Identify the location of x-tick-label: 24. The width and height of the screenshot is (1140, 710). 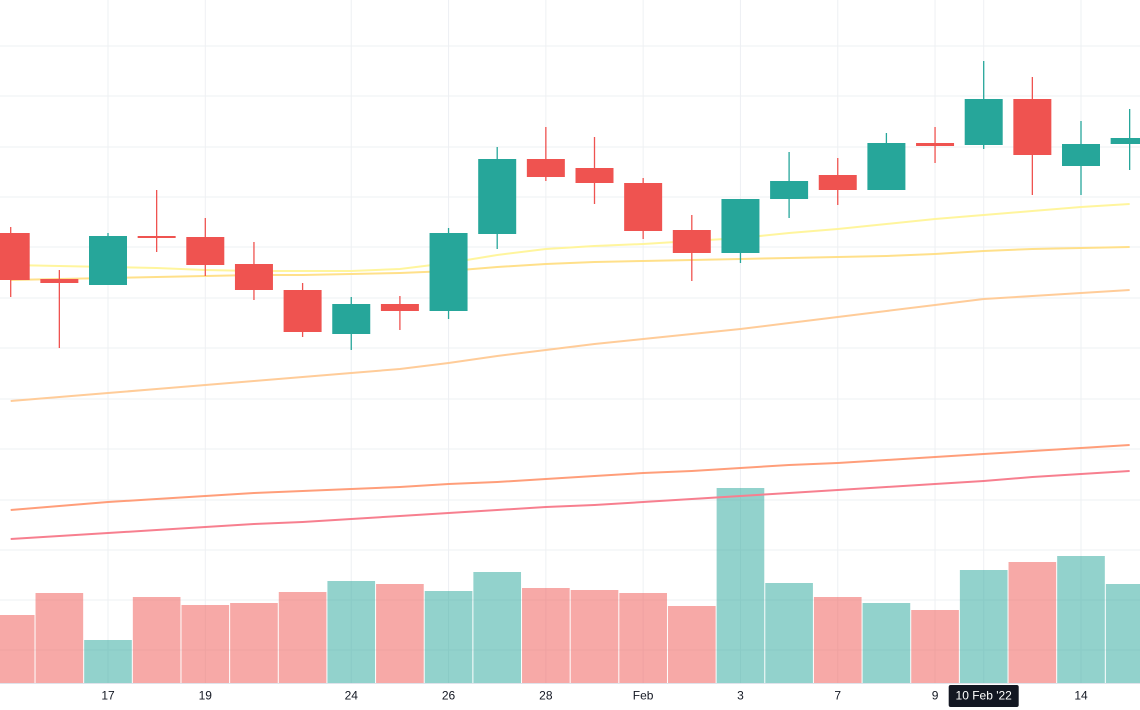
(352, 696).